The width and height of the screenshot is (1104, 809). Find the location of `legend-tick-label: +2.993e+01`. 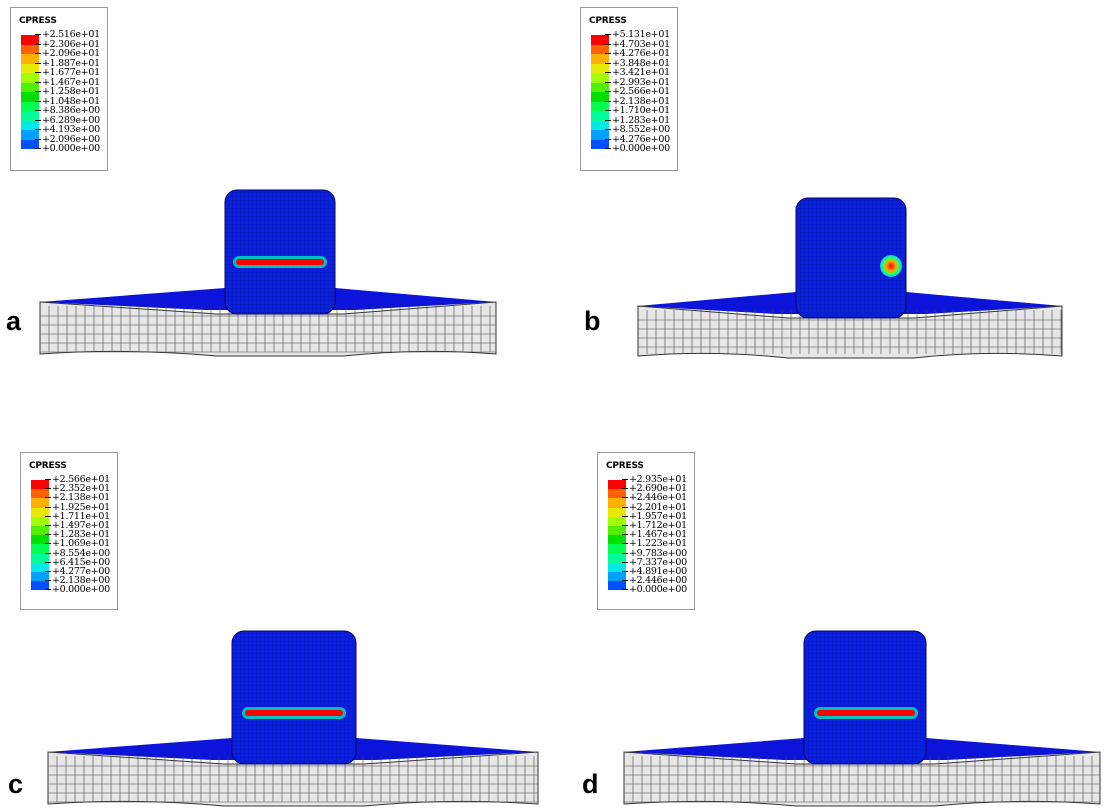

legend-tick-label: +2.993e+01 is located at coordinates (637, 82).